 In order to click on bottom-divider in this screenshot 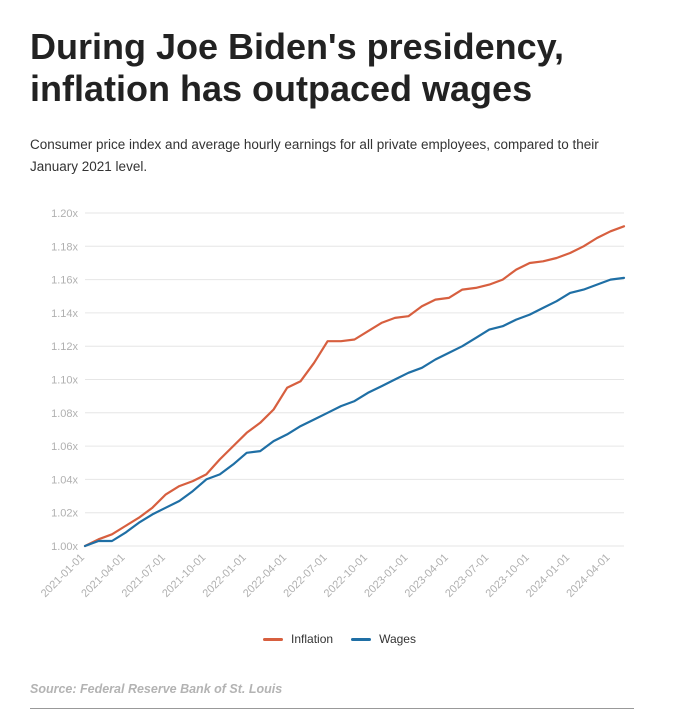, I will do `click(332, 708)`.